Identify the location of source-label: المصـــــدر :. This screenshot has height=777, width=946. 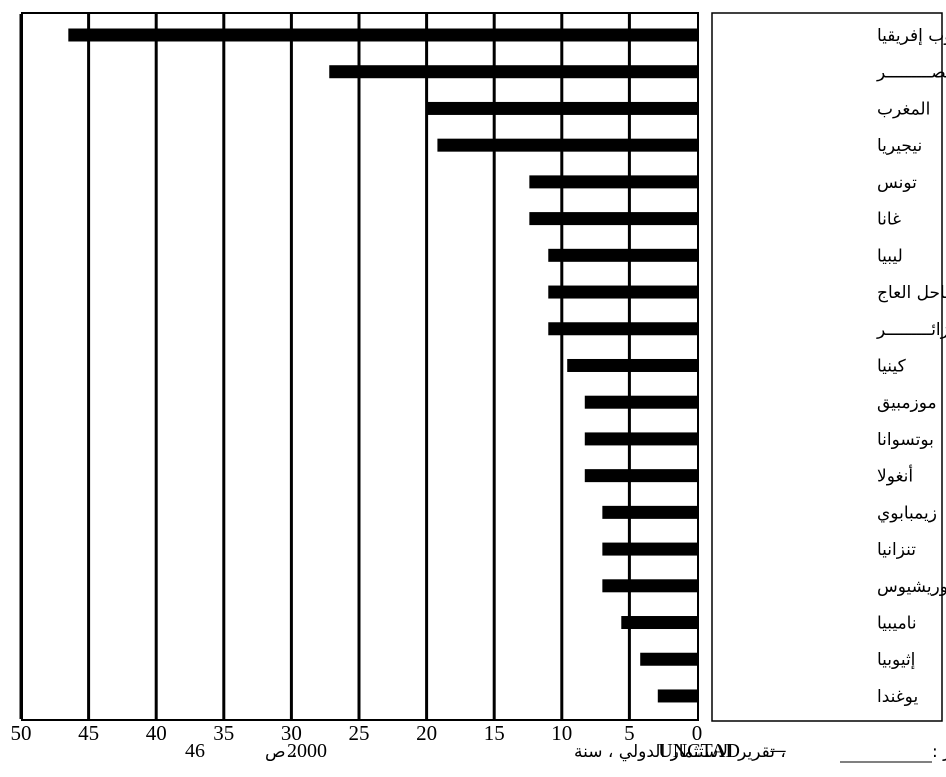
(939, 752).